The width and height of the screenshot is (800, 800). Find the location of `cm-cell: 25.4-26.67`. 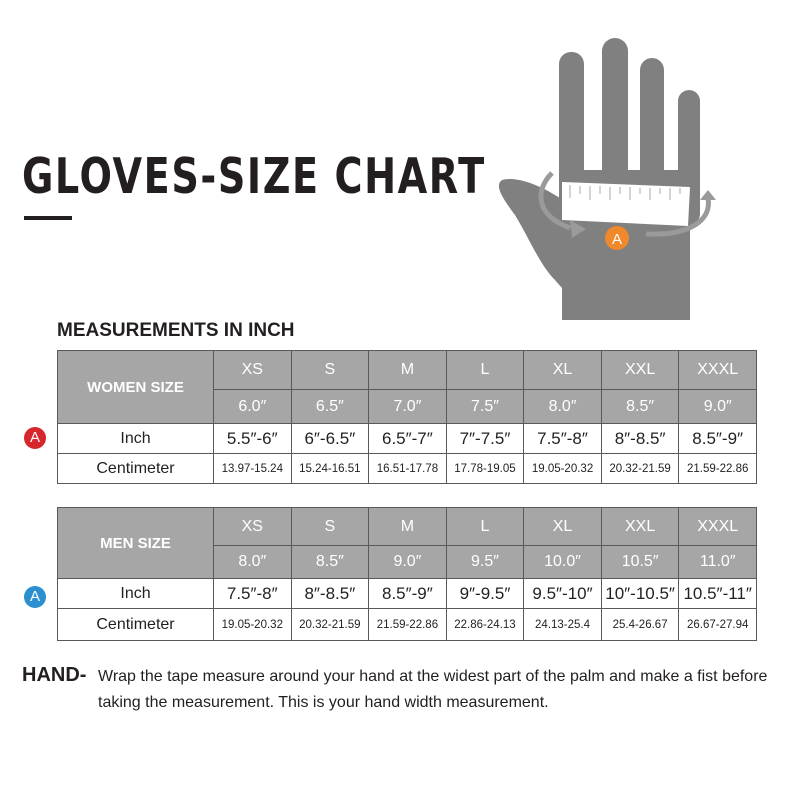

cm-cell: 25.4-26.67 is located at coordinates (640, 624).